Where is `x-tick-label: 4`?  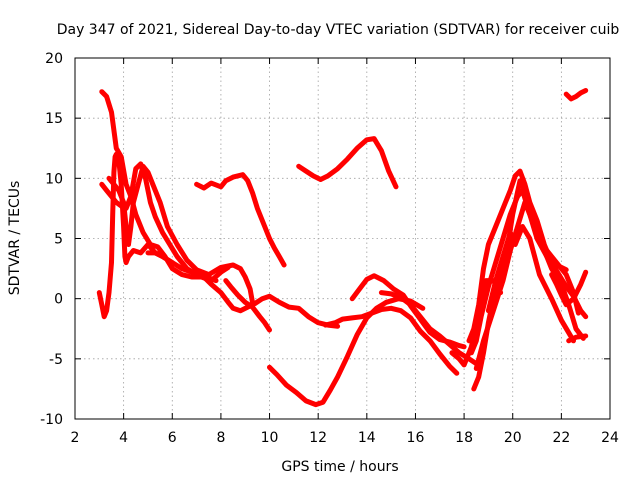
x-tick-label: 4 is located at coordinates (123, 438).